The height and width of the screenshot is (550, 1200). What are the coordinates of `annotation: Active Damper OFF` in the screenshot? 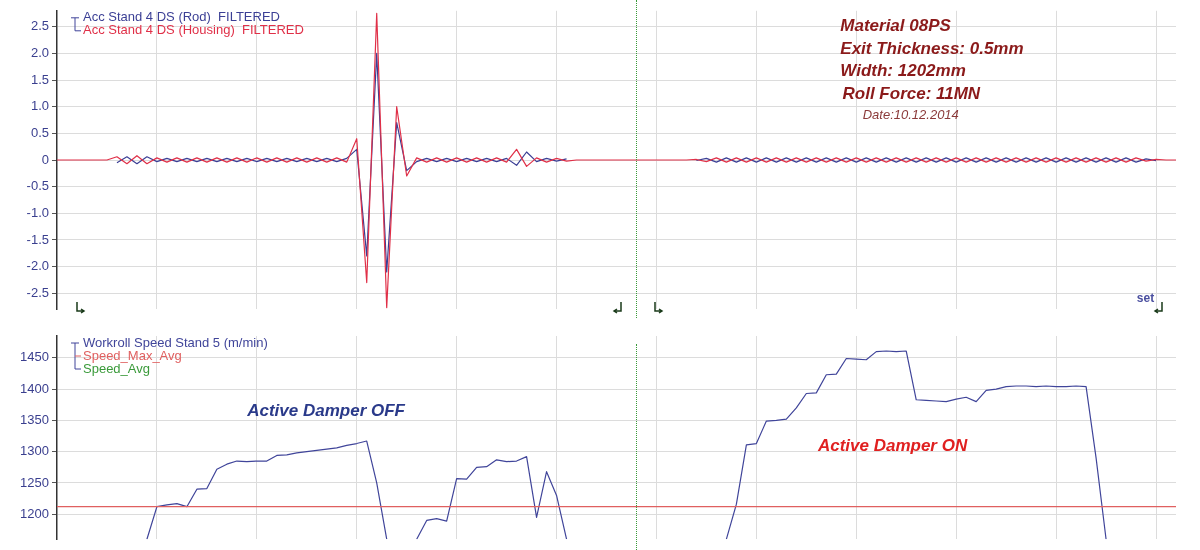 It's located at (326, 411).